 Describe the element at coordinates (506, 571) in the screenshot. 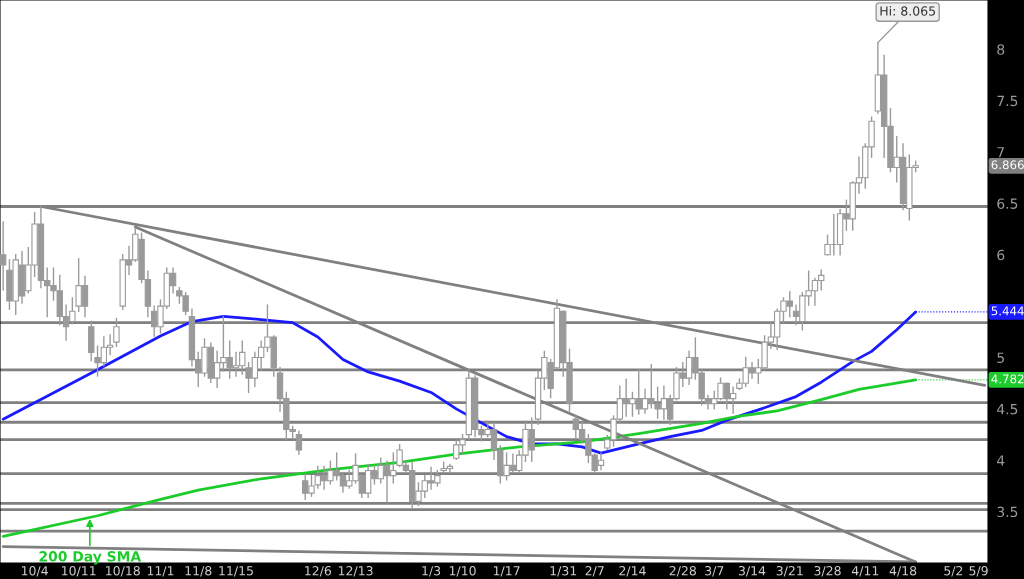

I see `x-tick-label: 1/17` at that location.